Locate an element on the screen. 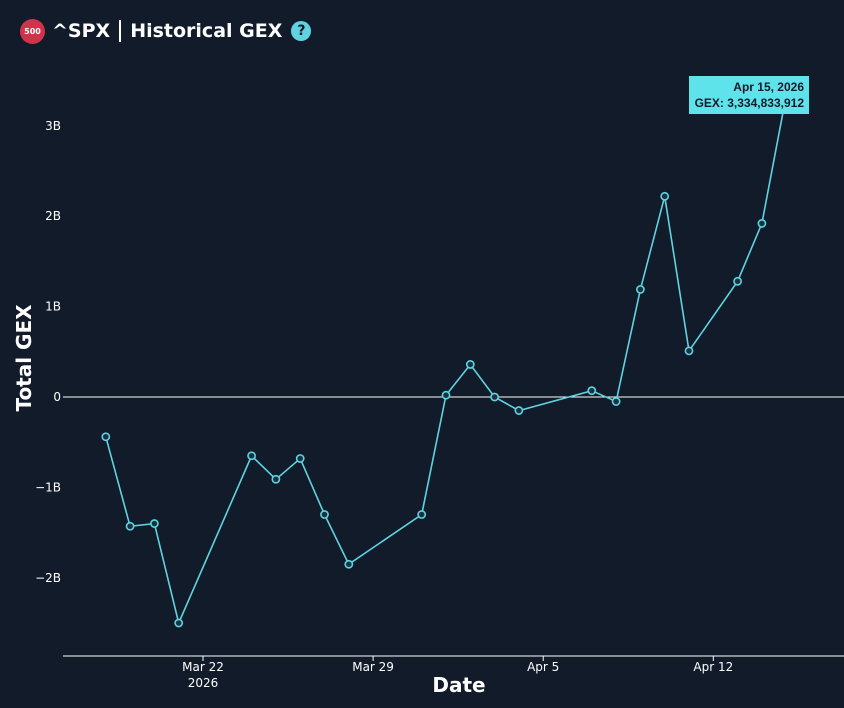 The image size is (844, 708). title-divider is located at coordinates (120, 31).